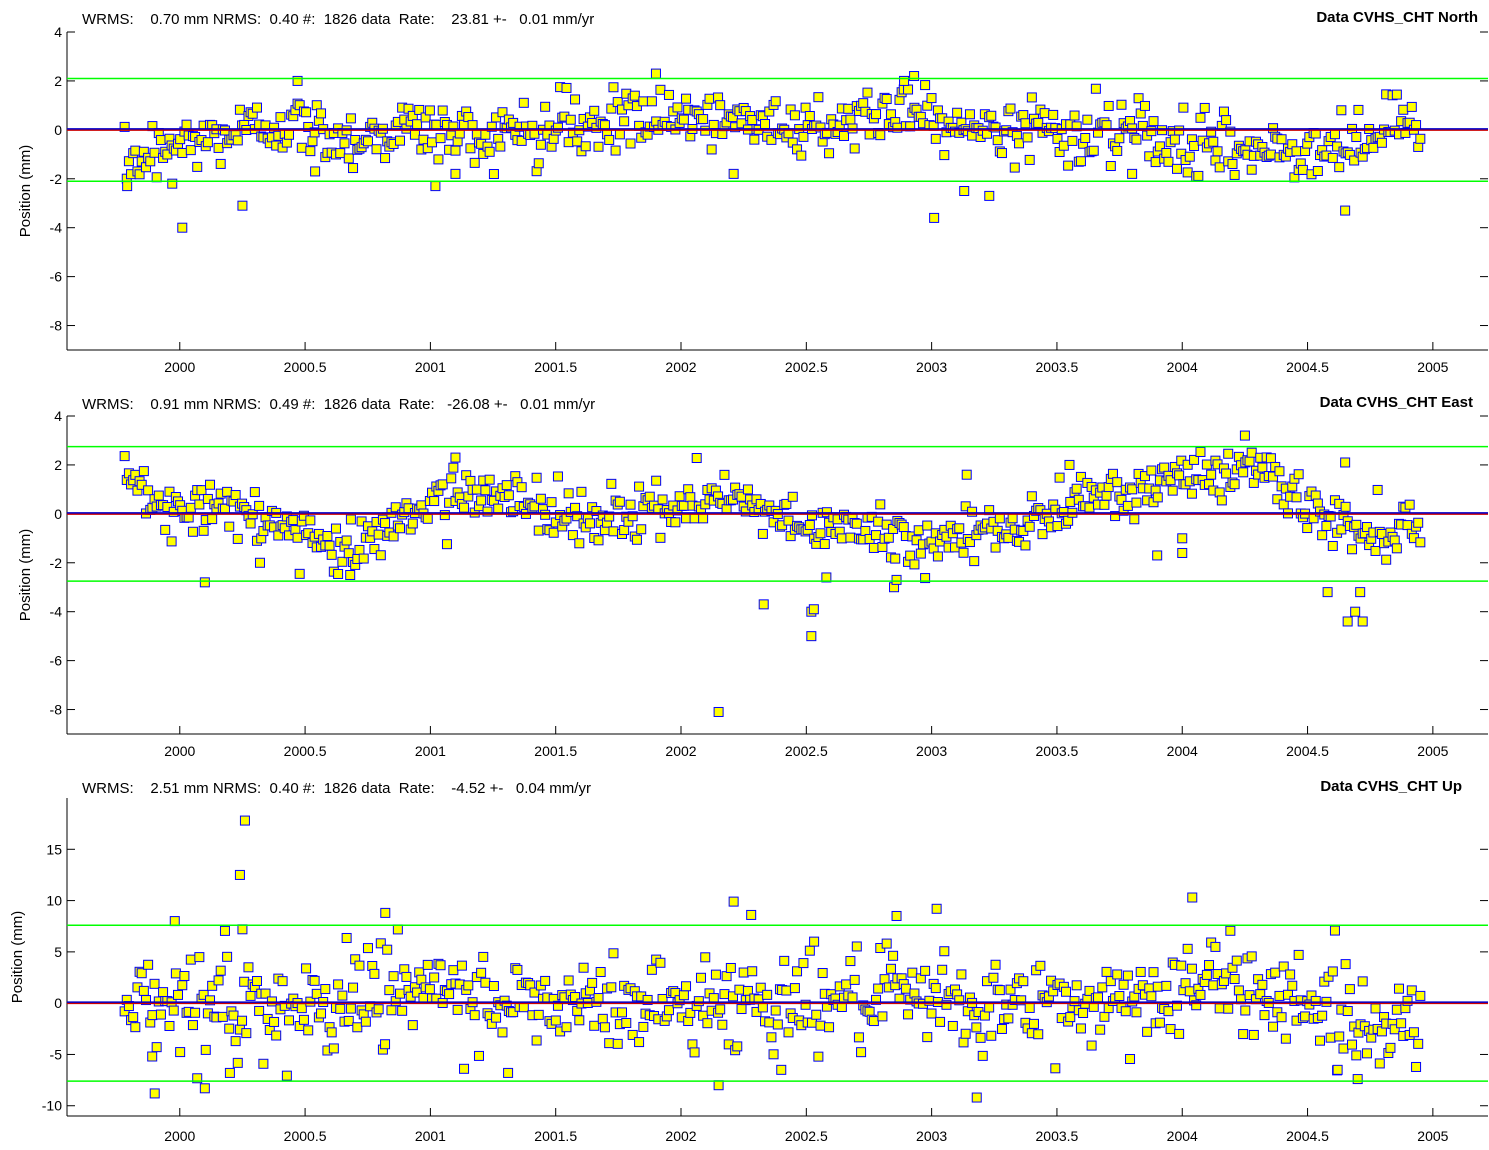 The width and height of the screenshot is (1489, 1150). What do you see at coordinates (58, 952) in the screenshot?
I see `y-tick-label: 5` at bounding box center [58, 952].